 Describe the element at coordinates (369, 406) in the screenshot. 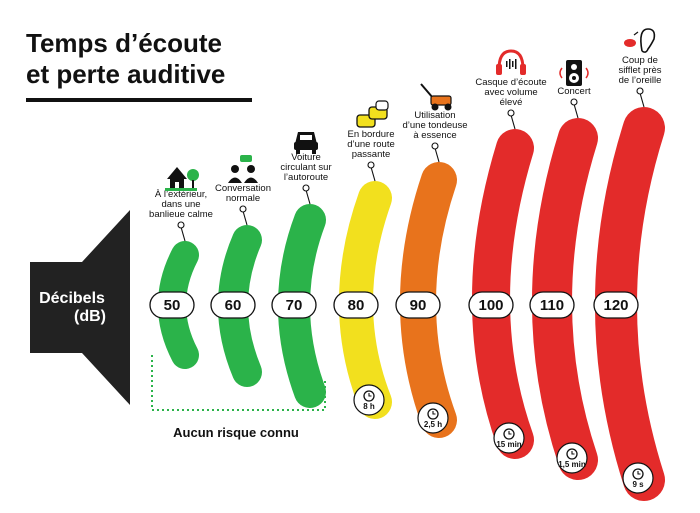

I see `time-limit: 8 h` at that location.